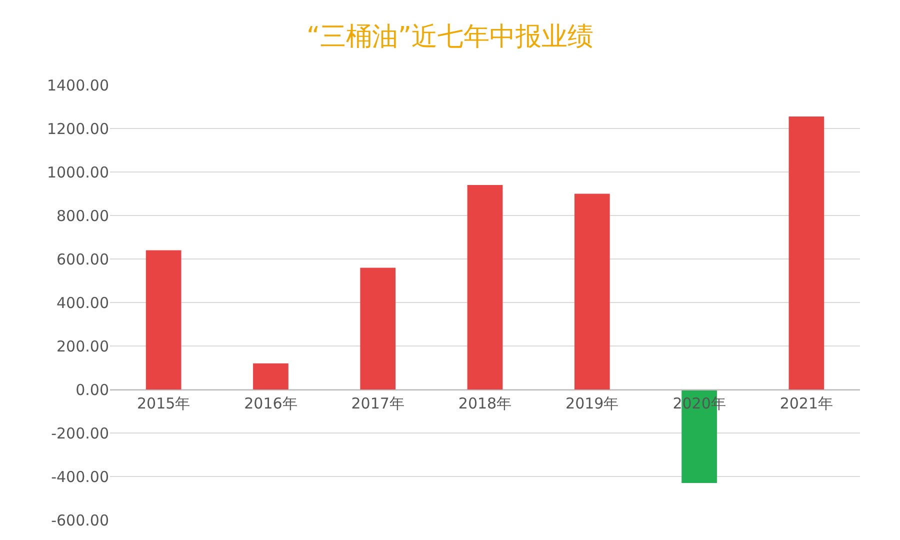 The height and width of the screenshot is (540, 900). I want to click on x-tick-label: 2021年, so click(807, 403).